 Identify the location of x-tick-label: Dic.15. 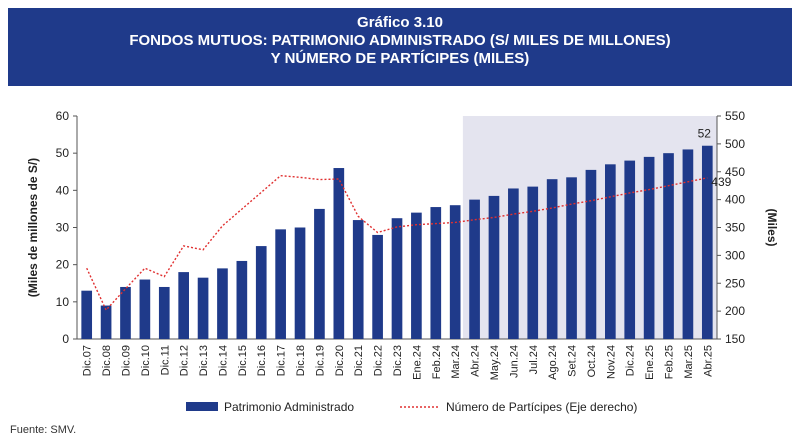
(243, 360).